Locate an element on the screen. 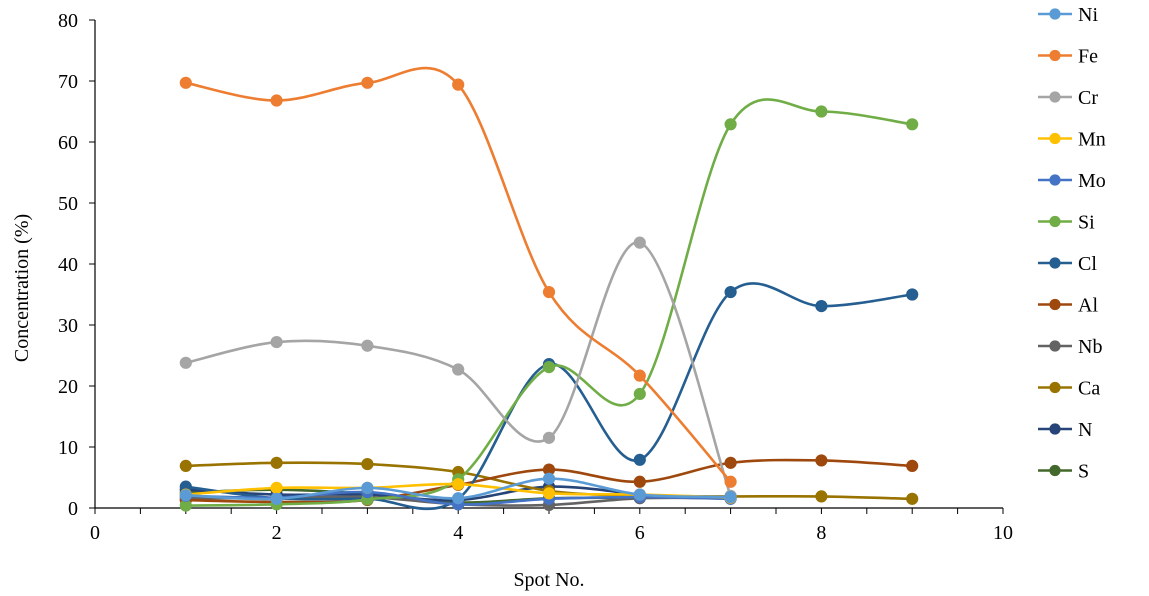 The image size is (1149, 596). legend-label-mo: Mo is located at coordinates (1092, 181).